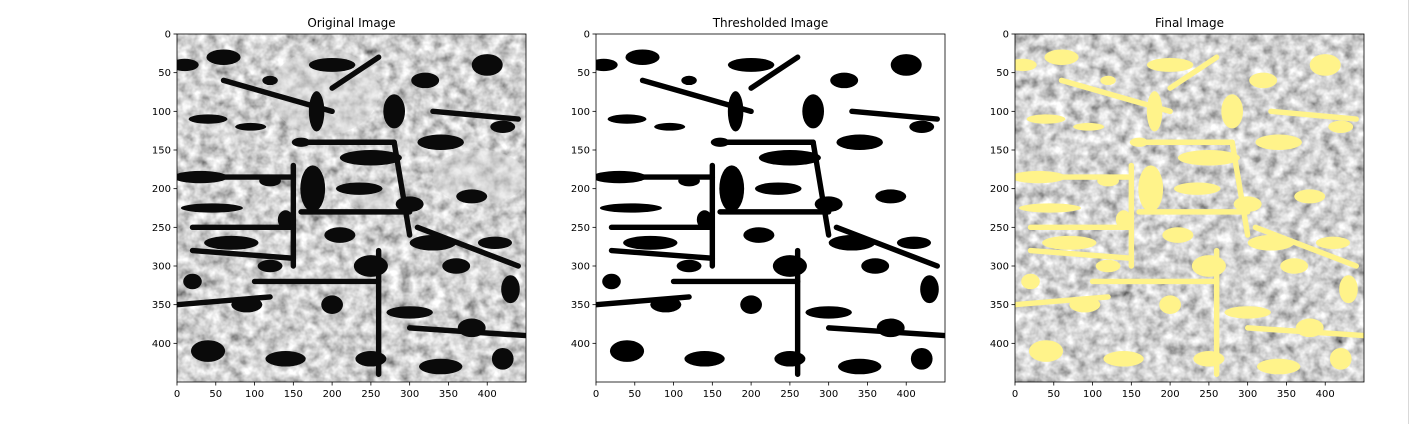 Image resolution: width=1424 pixels, height=424 pixels. Describe the element at coordinates (215, 394) in the screenshot. I see `x-tick-label: 50` at that location.